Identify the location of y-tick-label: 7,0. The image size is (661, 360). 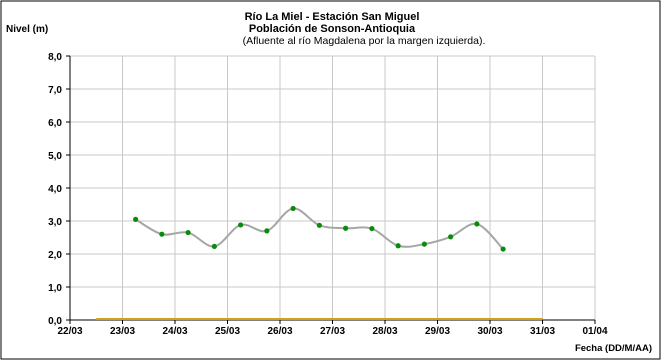
(55, 90).